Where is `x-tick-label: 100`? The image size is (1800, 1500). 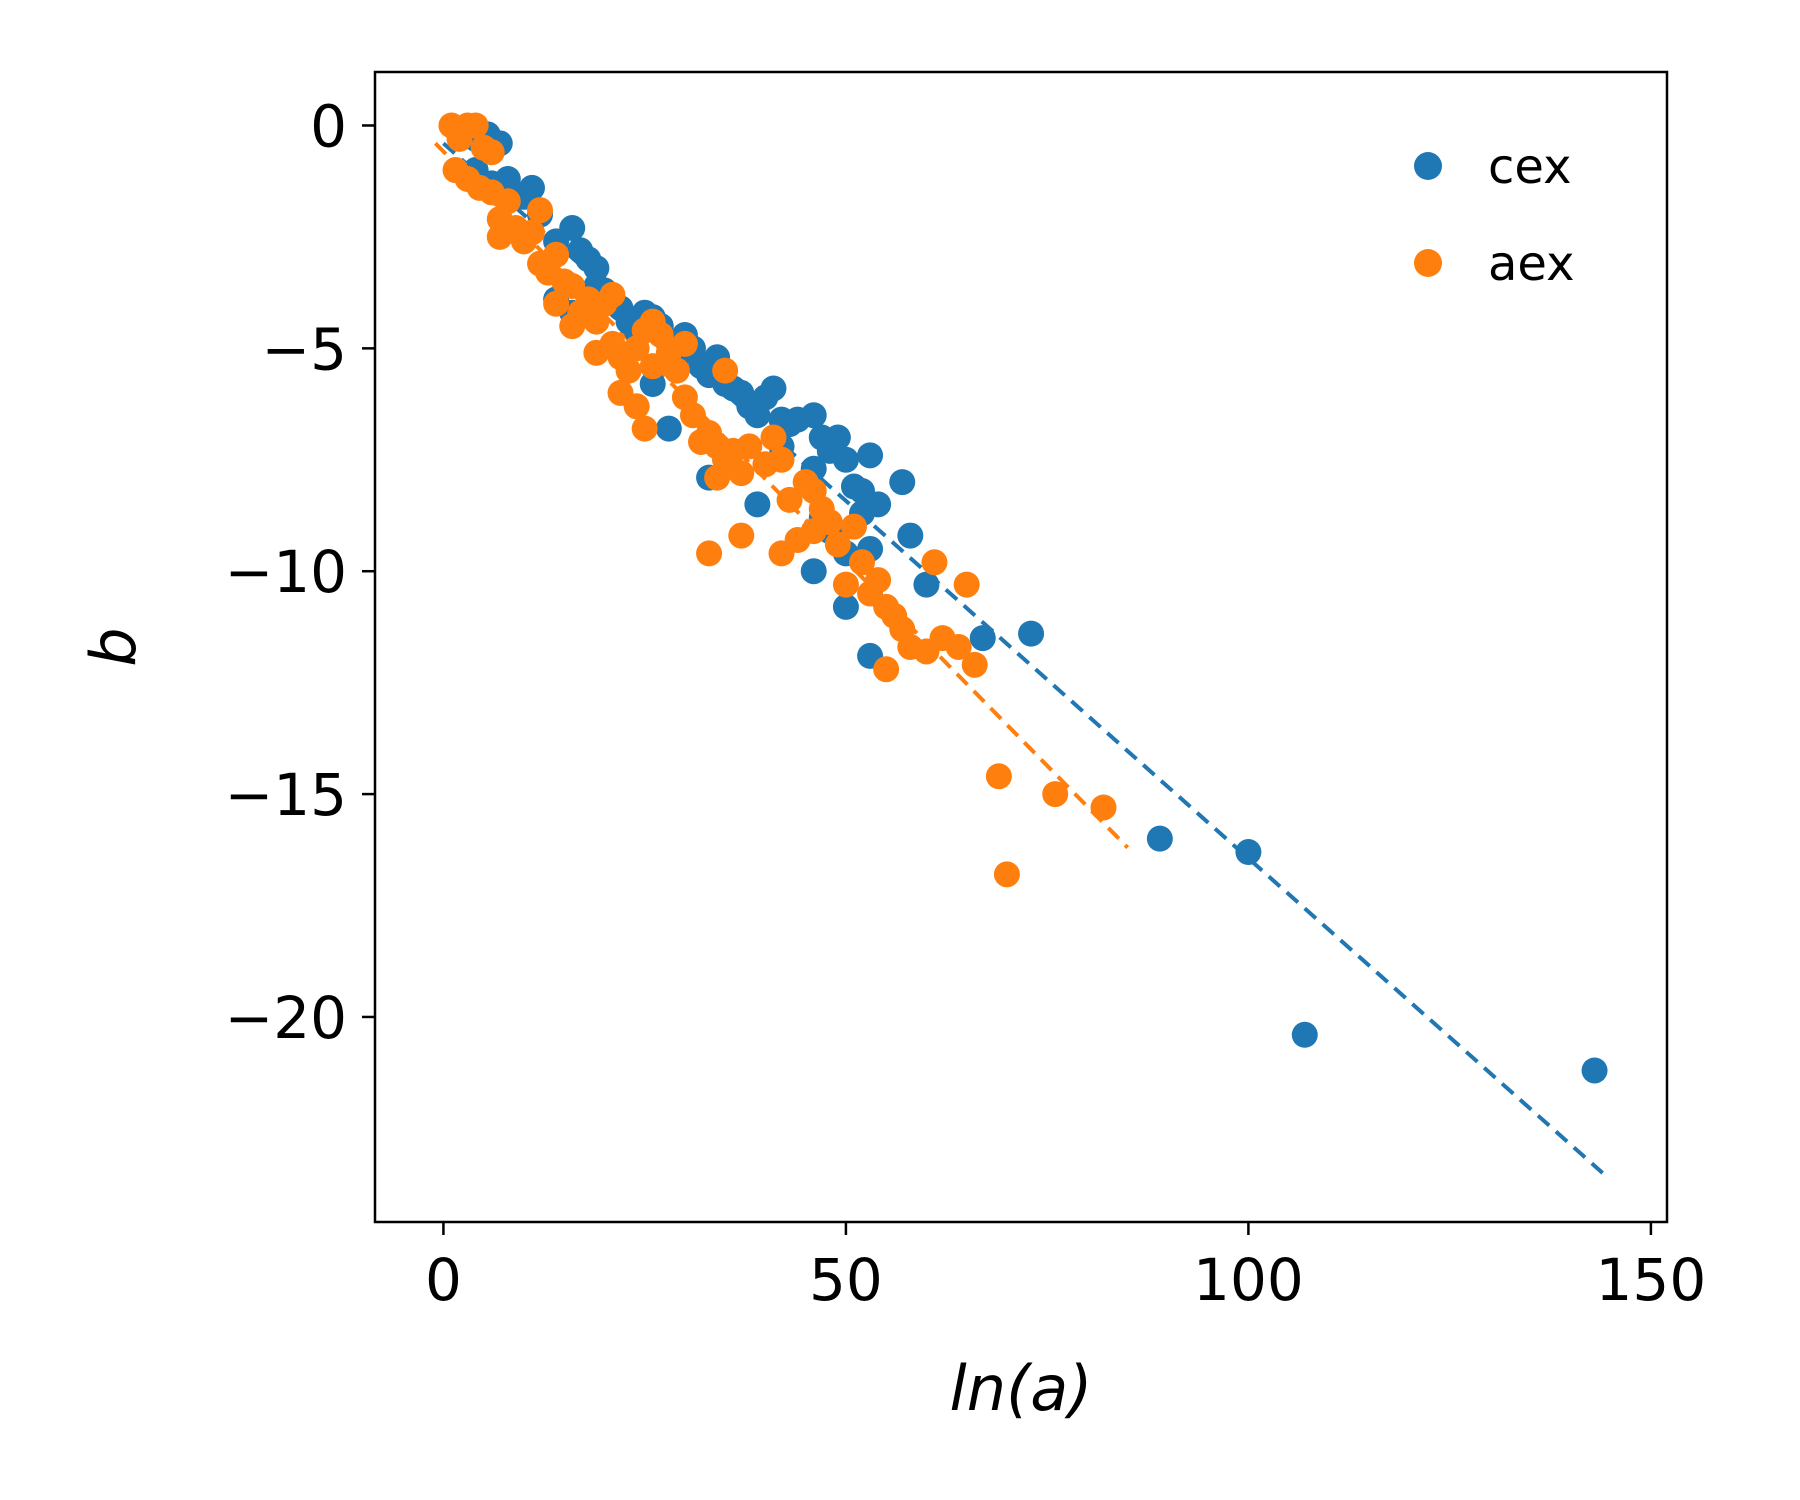 x-tick-label: 100 is located at coordinates (1248, 1280).